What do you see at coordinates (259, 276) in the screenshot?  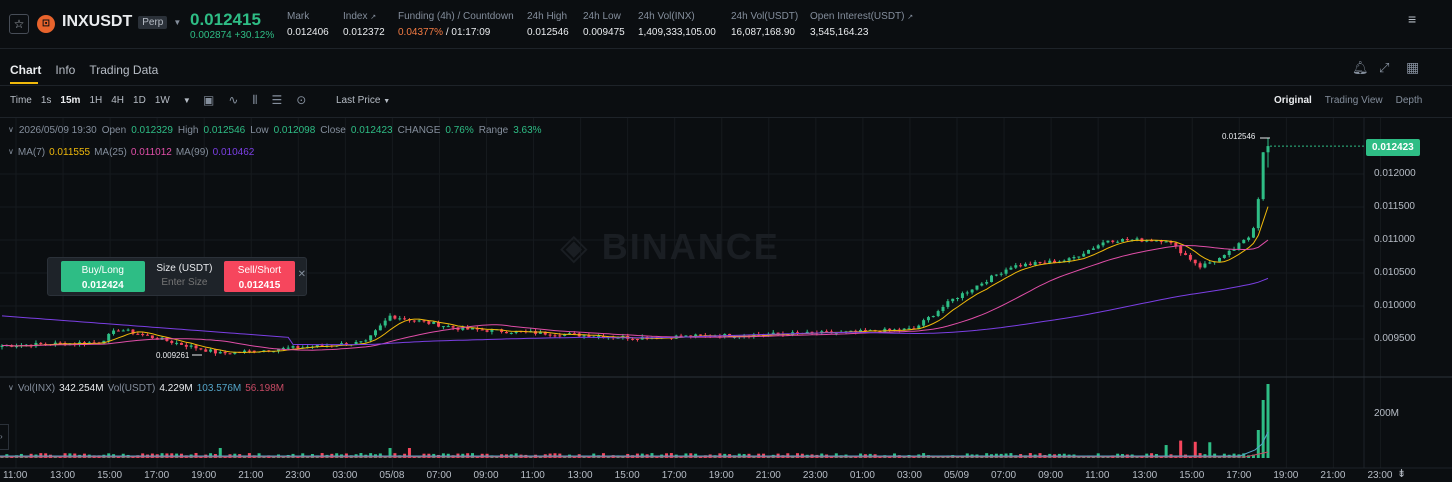 I see `sell-short-button: Sell/Short 0.012415` at bounding box center [259, 276].